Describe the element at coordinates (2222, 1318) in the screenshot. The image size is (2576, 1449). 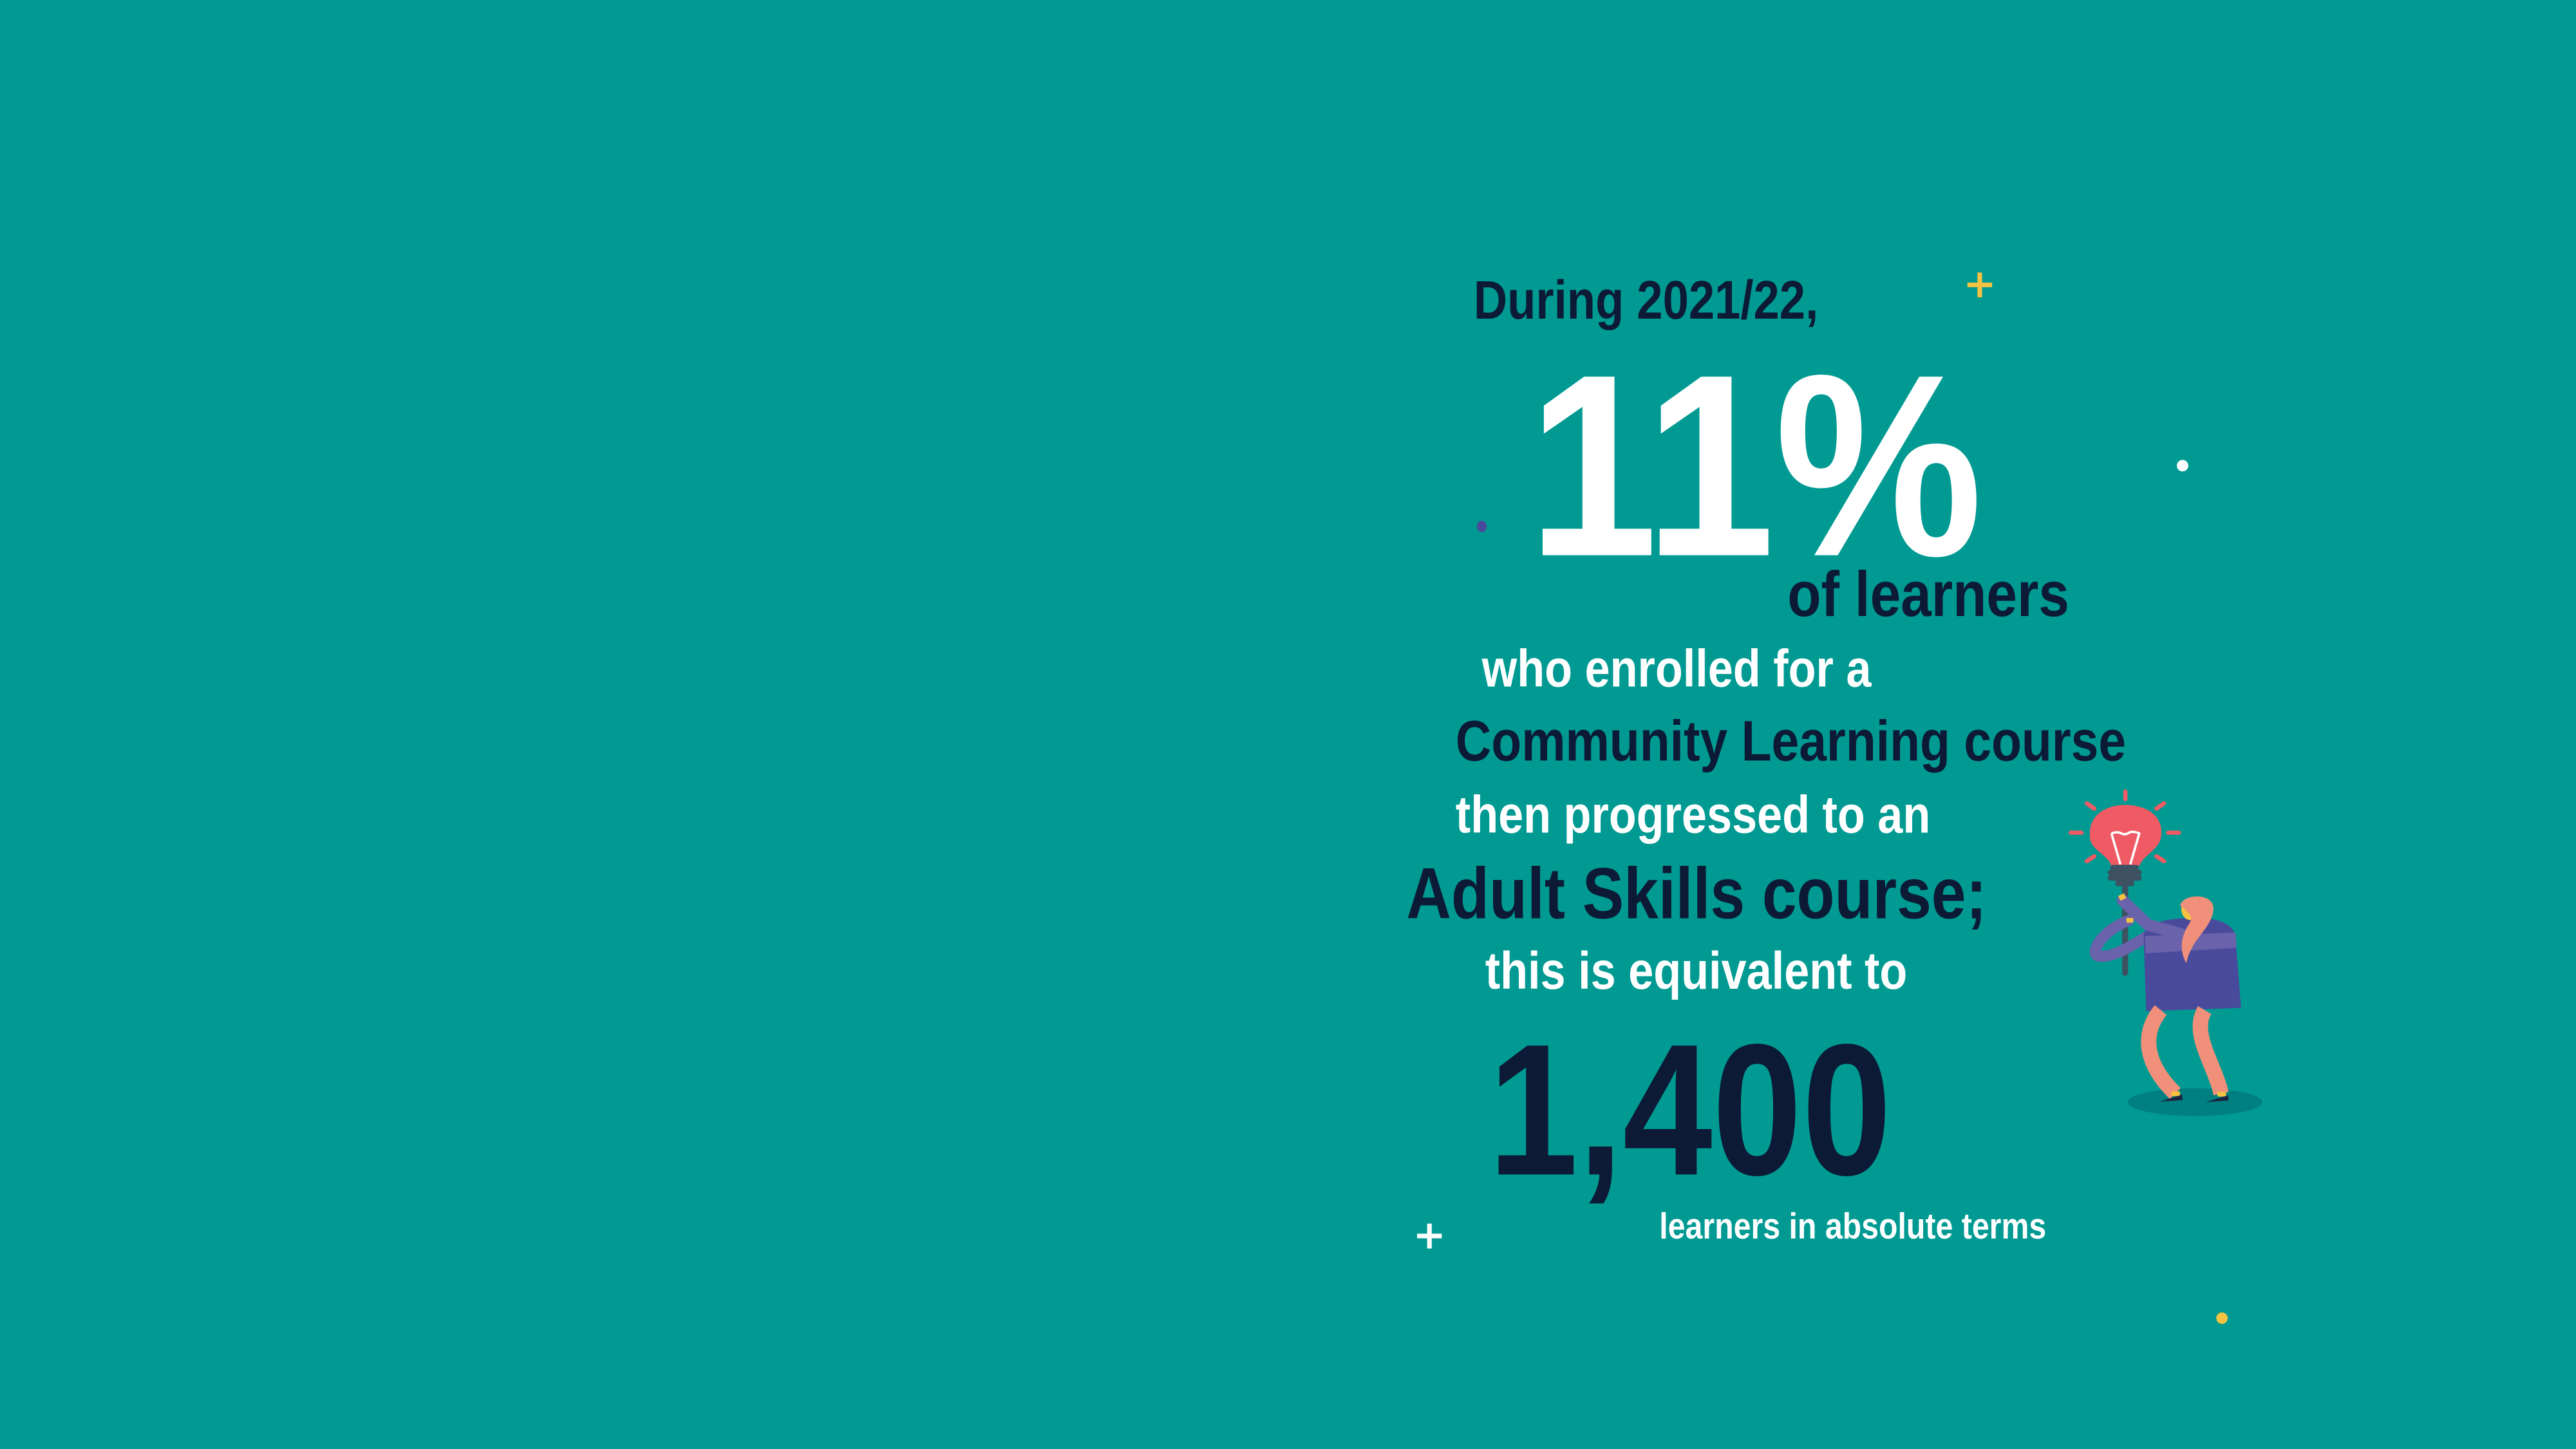
I see `yellow-dot-icon` at that location.